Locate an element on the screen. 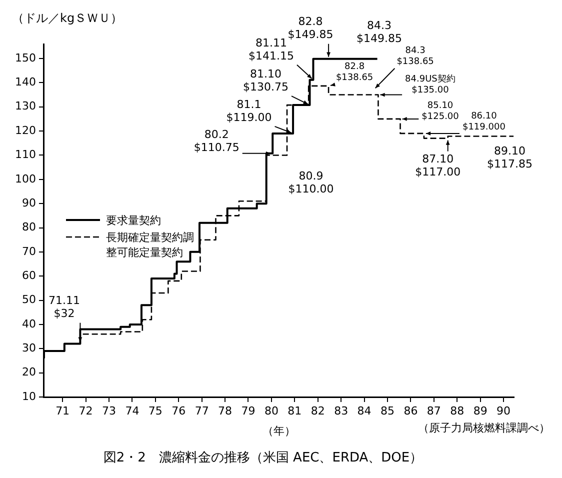 This screenshot has height=478, width=562. annotation: 87.10 $117.00 is located at coordinates (438, 165).